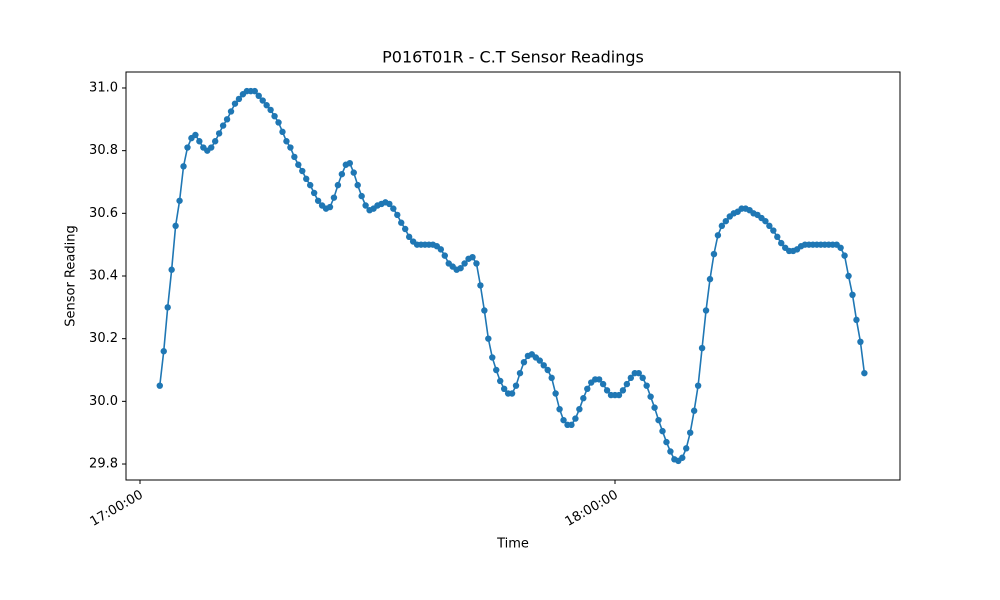 The width and height of the screenshot is (1000, 600). What do you see at coordinates (103, 464) in the screenshot?
I see `y-tick-label: 29.8` at bounding box center [103, 464].